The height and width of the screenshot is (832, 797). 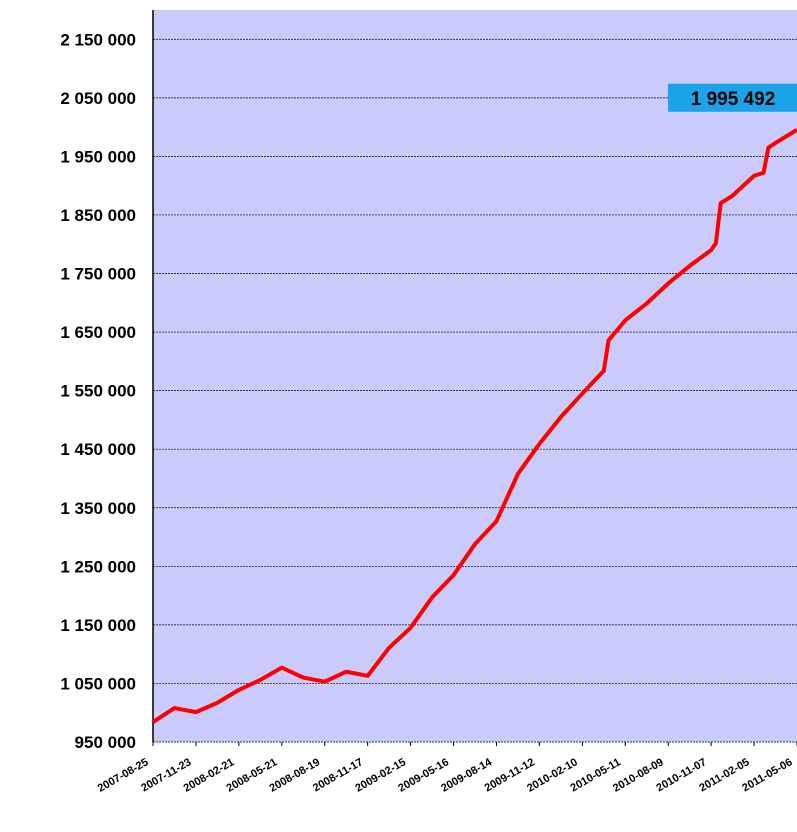 What do you see at coordinates (98, 274) in the screenshot?
I see `y-tick-label: 1 750 000` at bounding box center [98, 274].